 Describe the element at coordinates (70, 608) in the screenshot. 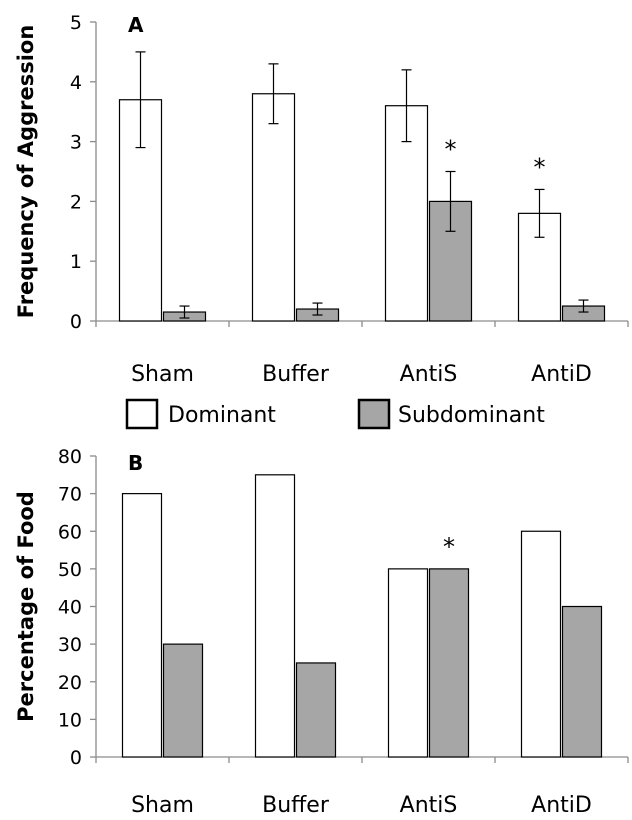

I see `panel-b-y-tick-label: 40` at that location.